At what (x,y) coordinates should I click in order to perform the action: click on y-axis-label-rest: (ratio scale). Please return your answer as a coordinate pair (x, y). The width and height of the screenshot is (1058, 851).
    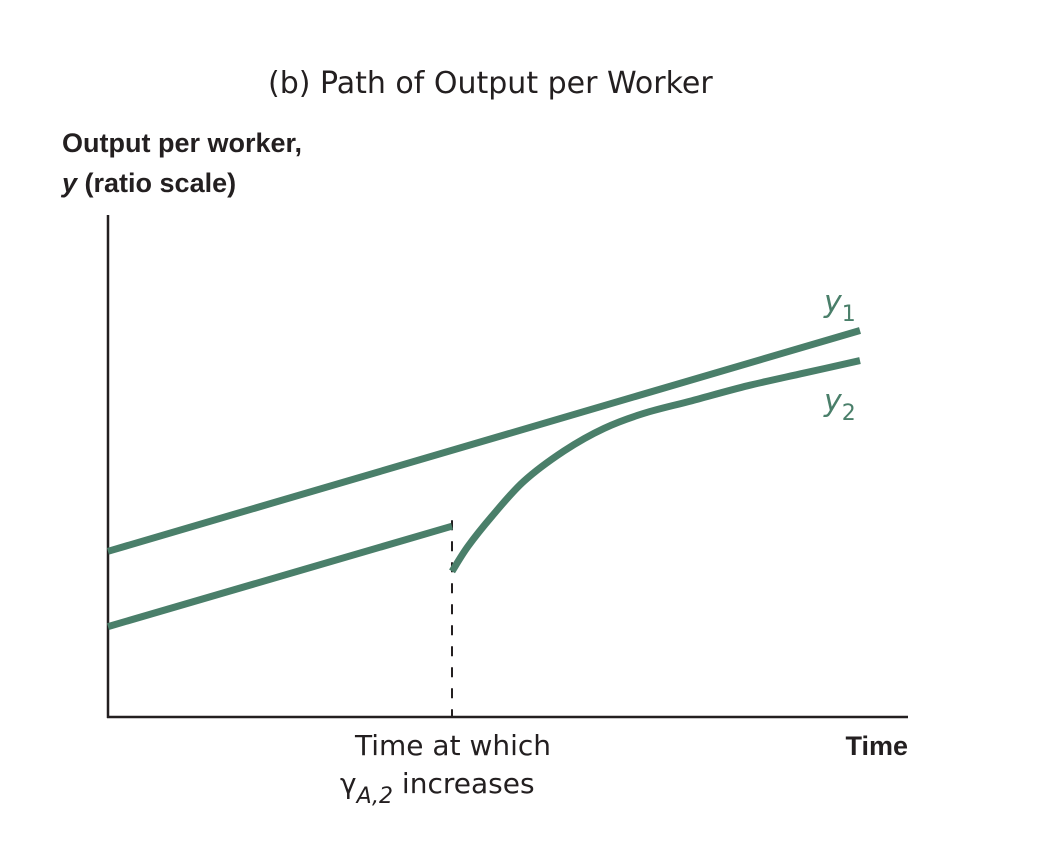
    Looking at the image, I should click on (156, 183).